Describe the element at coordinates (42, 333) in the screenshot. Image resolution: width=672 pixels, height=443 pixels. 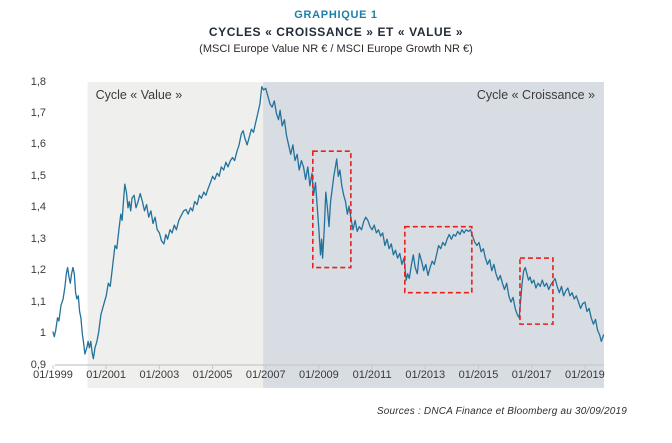
I see `y-tick-label: 1` at that location.